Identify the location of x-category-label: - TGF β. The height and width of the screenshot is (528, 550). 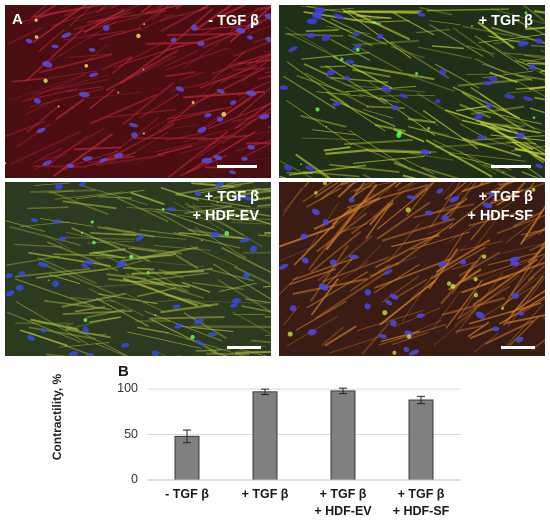
(187, 494).